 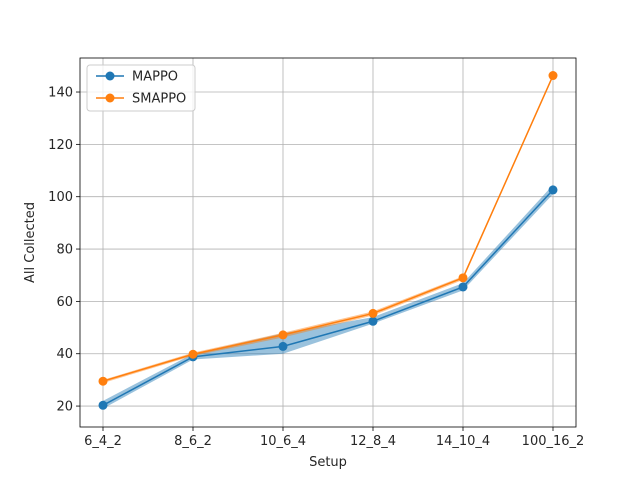 What do you see at coordinates (103, 441) in the screenshot?
I see `x-tick-label: 6_4_2` at bounding box center [103, 441].